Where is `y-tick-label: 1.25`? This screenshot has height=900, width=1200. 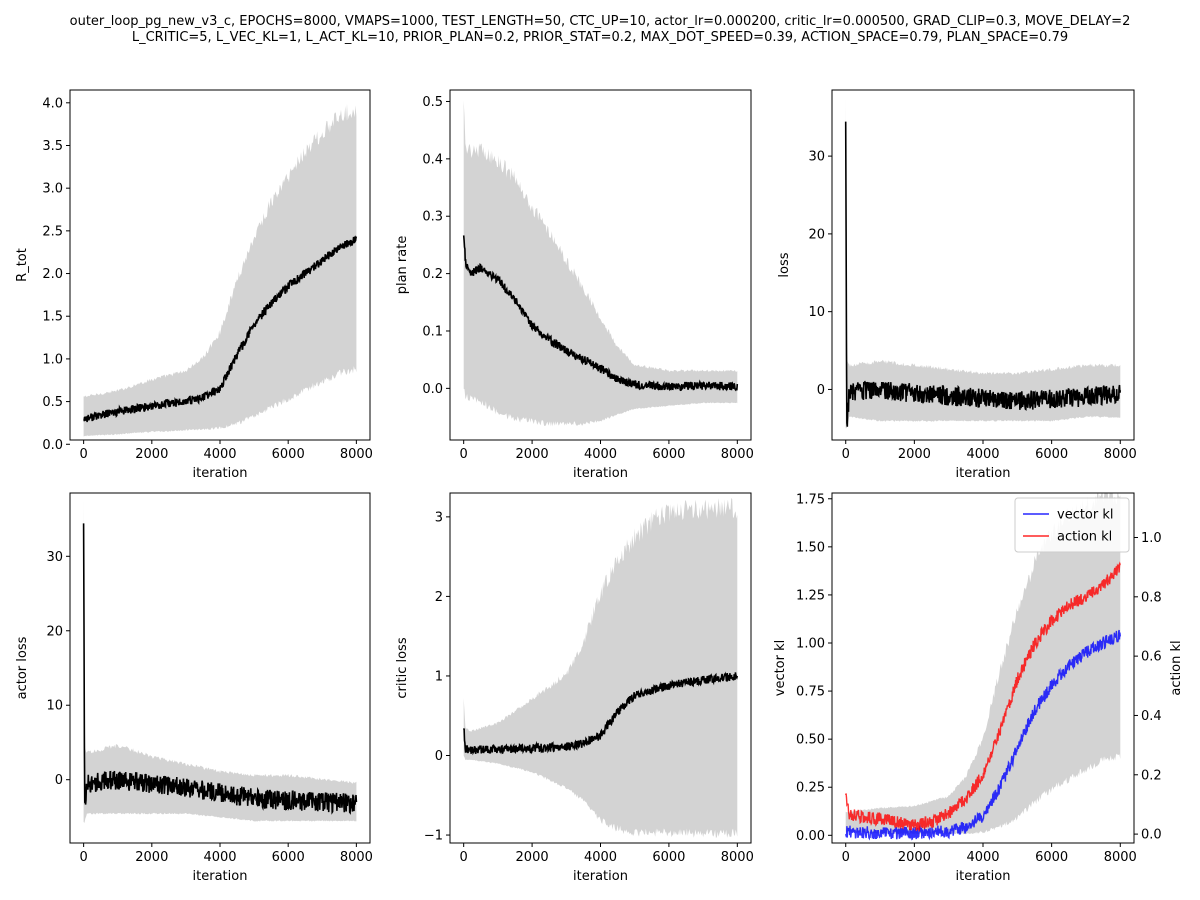
y-tick-label: 1.25 is located at coordinates (810, 595).